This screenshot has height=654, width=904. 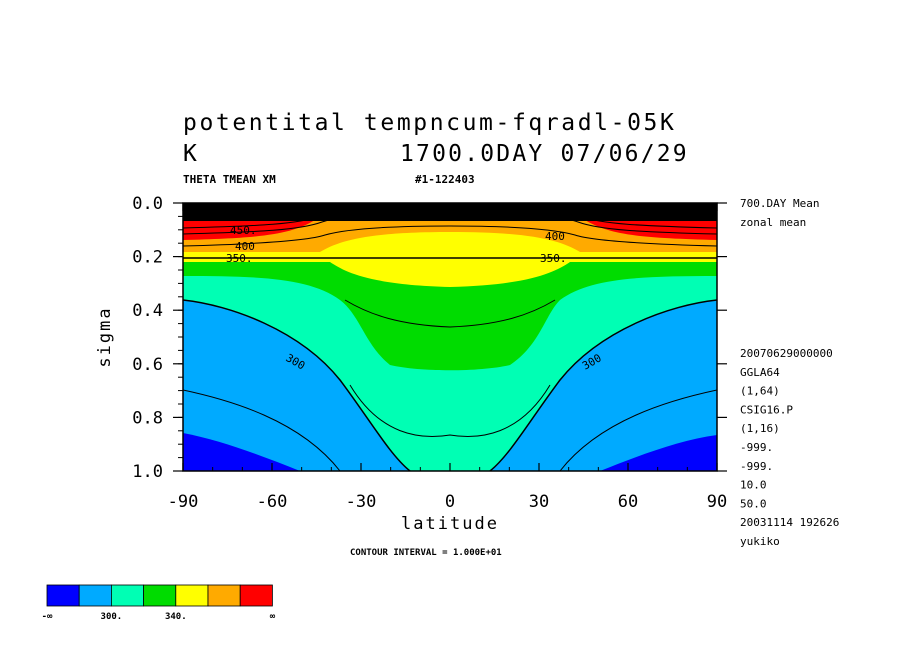 I want to click on side-info-top-line: zonal mean, so click(x=773, y=222).